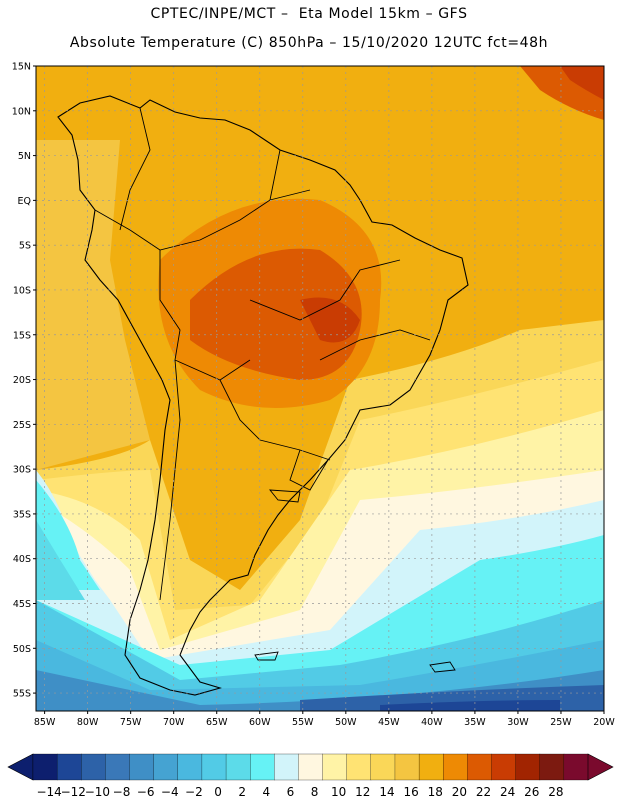  I want to click on colorbar-label: −8, so click(122, 792).